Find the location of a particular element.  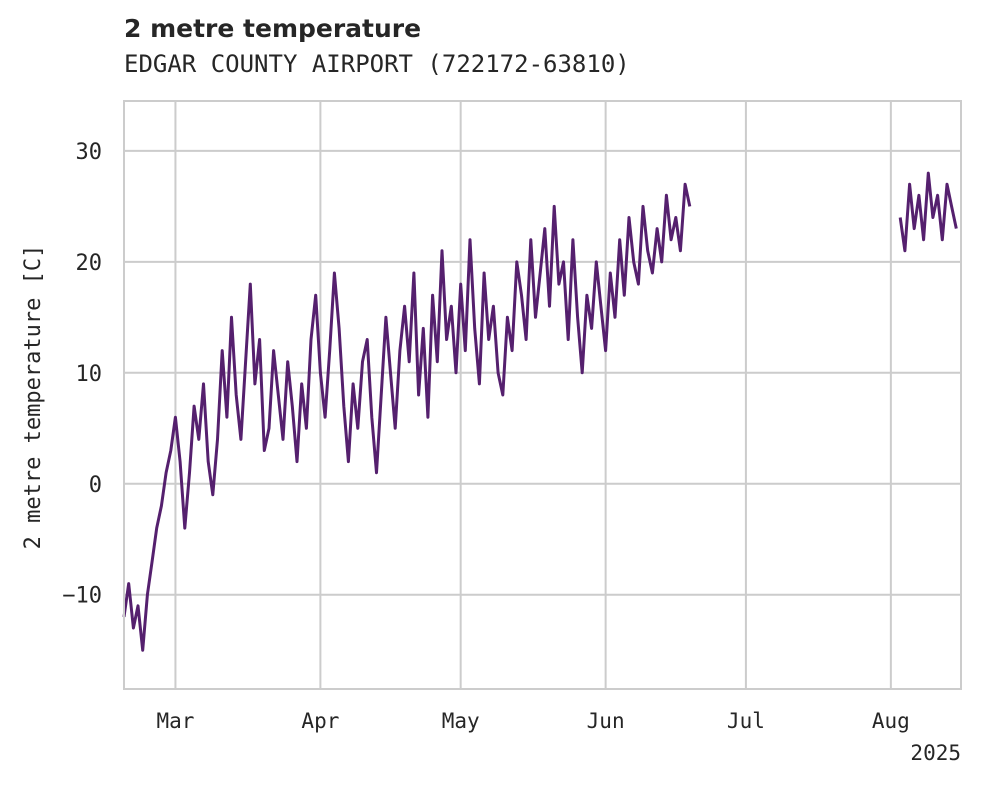

x-tick-label: Jul is located at coordinates (746, 721).